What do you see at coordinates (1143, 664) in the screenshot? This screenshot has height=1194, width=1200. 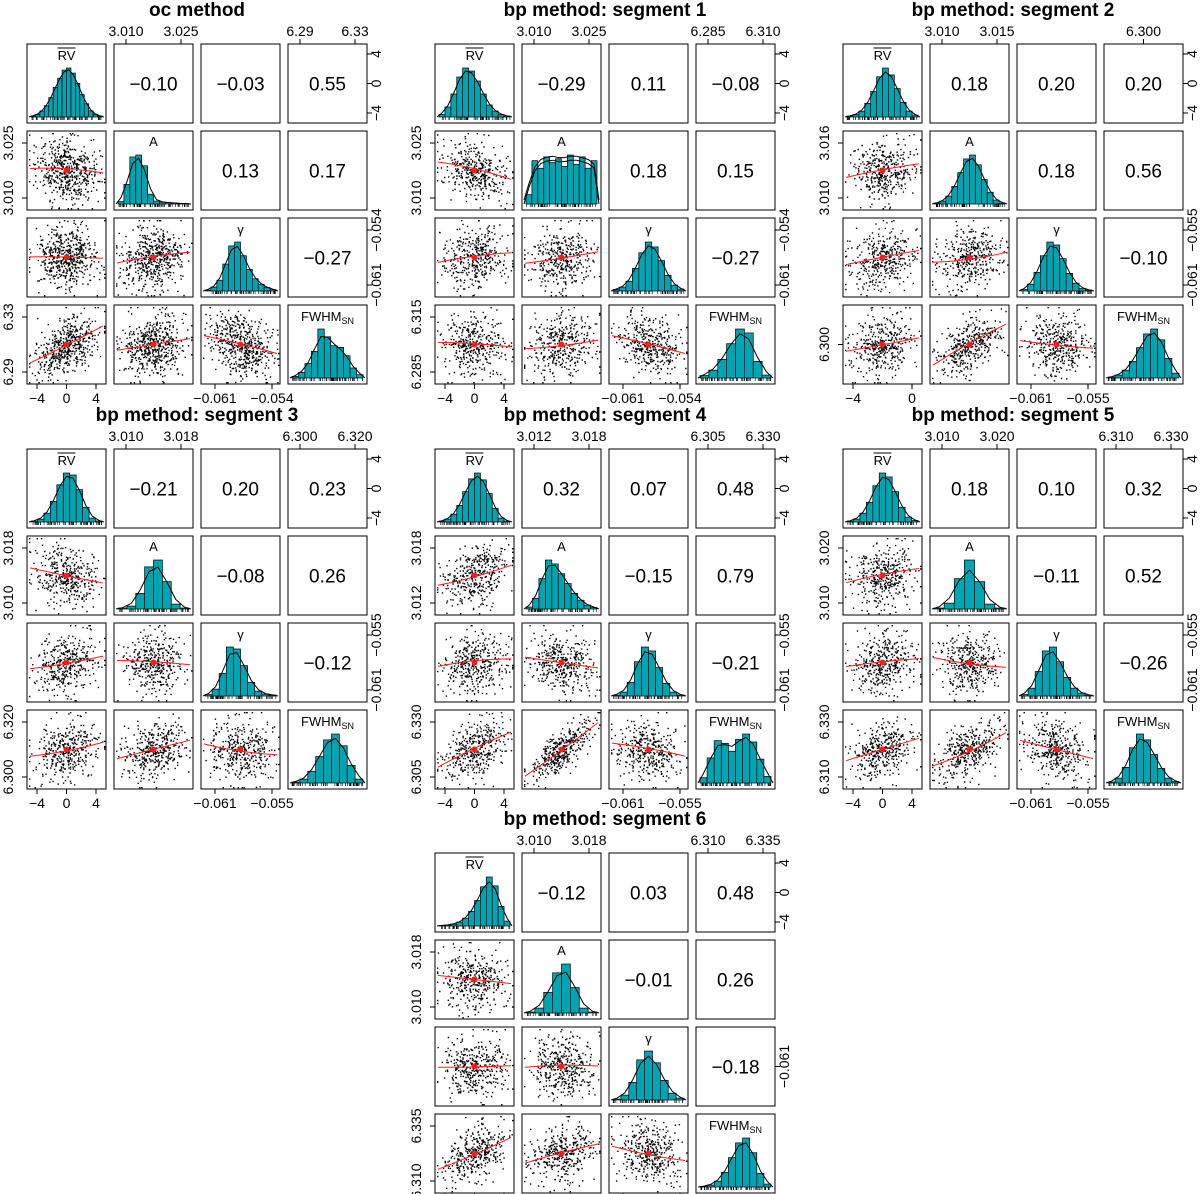 I see `correlation-value: −0.26` at bounding box center [1143, 664].